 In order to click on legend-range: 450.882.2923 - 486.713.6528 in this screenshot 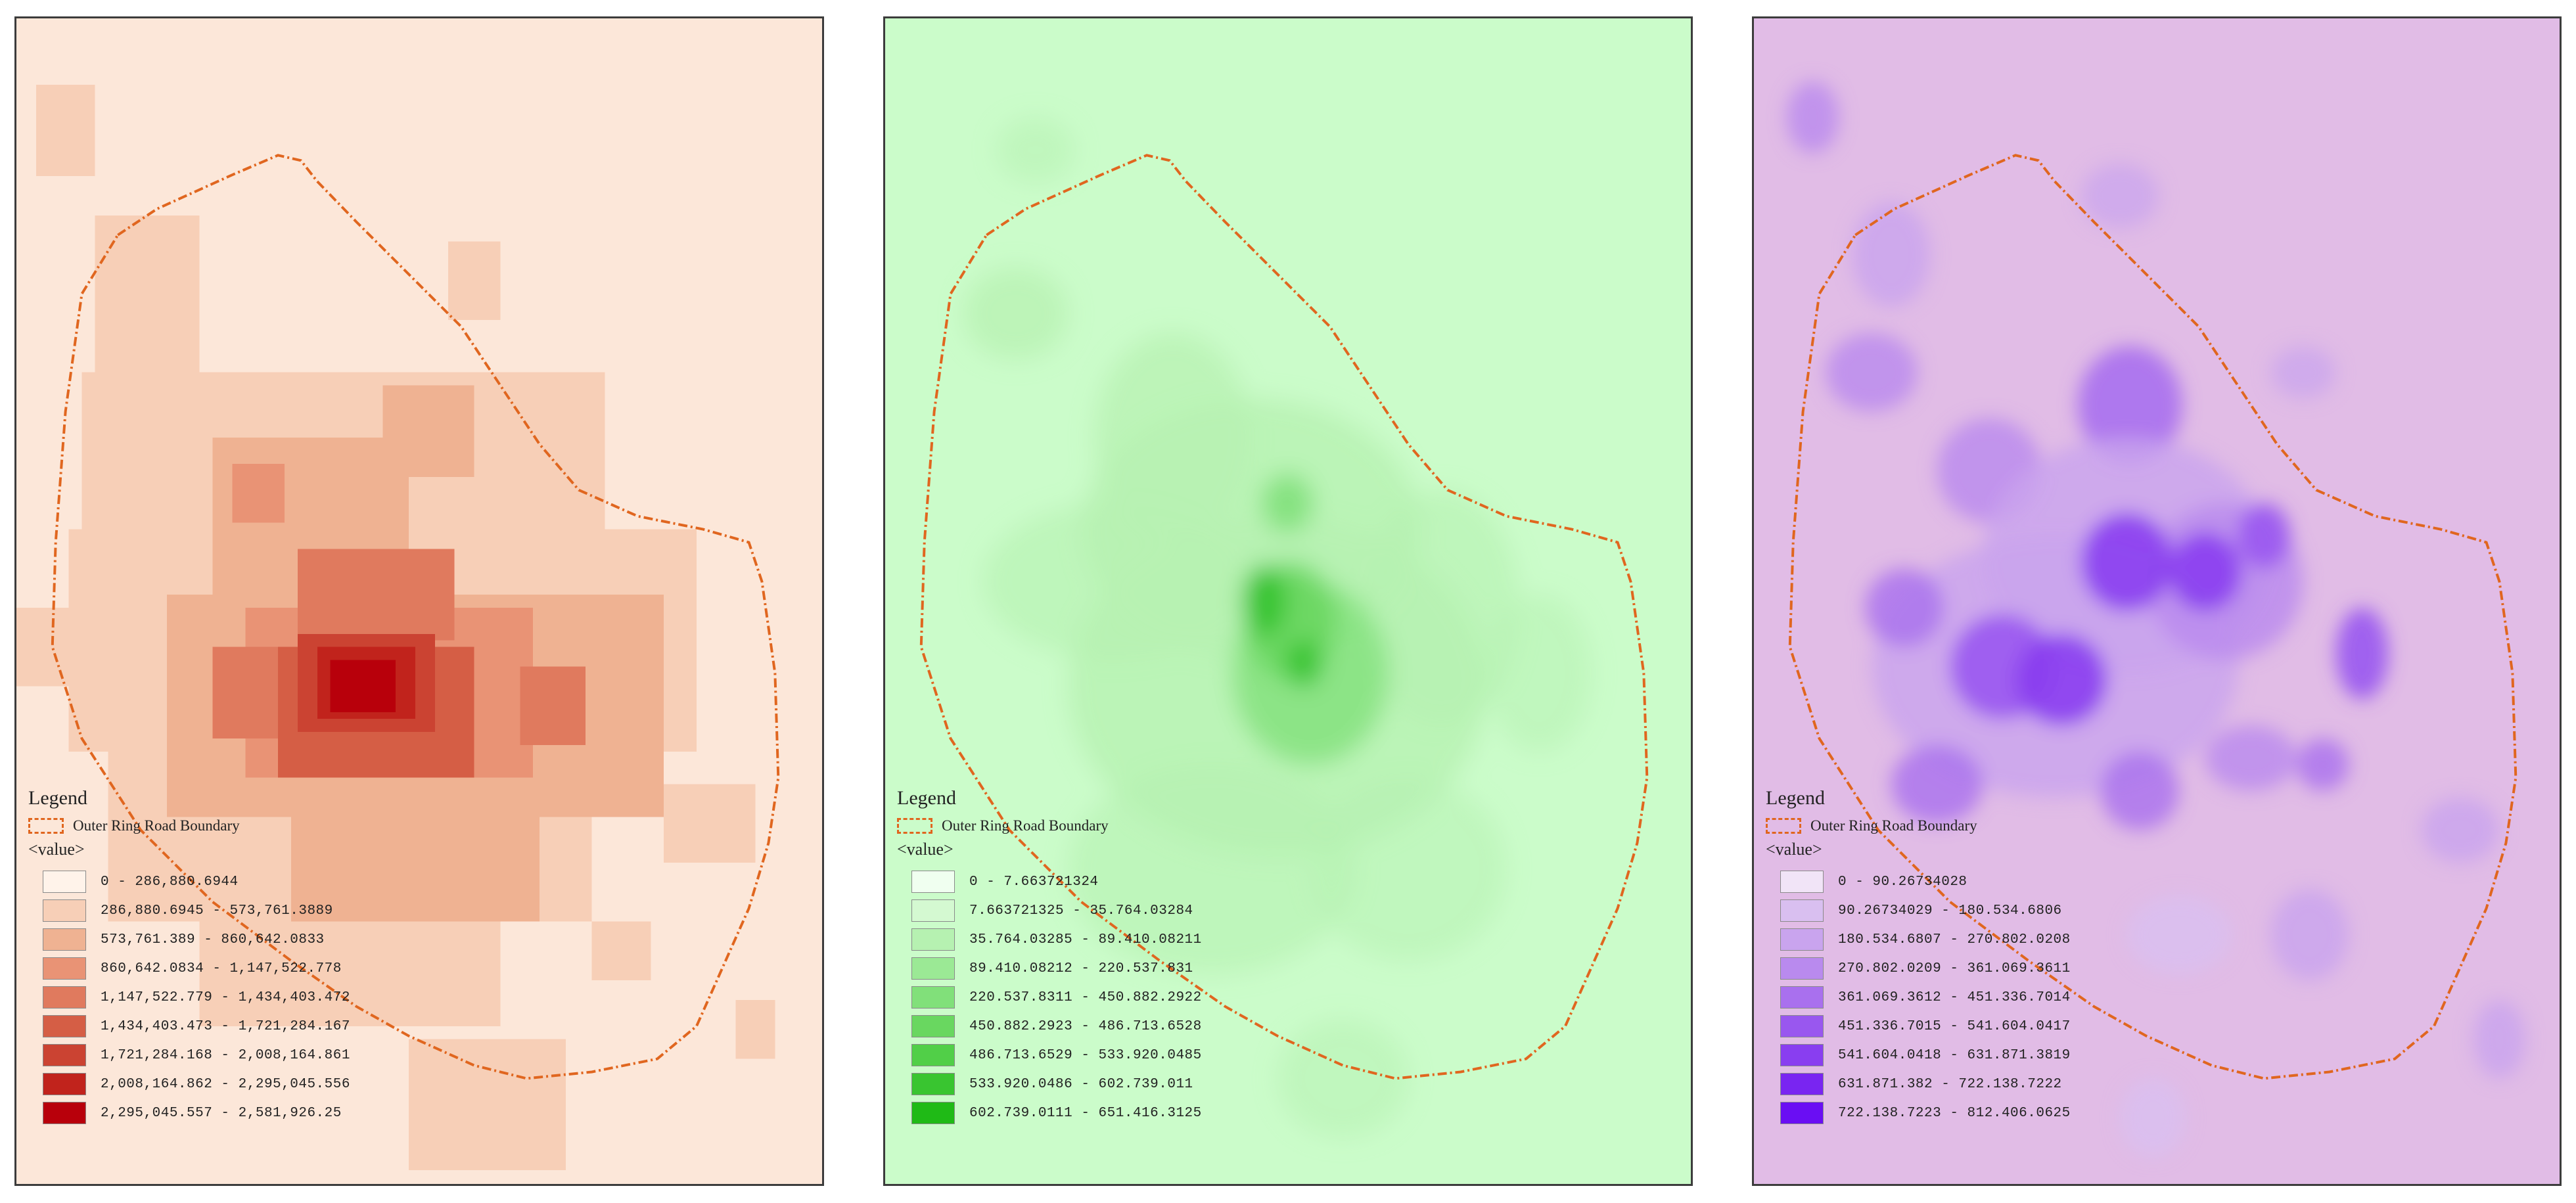, I will do `click(1086, 1026)`.